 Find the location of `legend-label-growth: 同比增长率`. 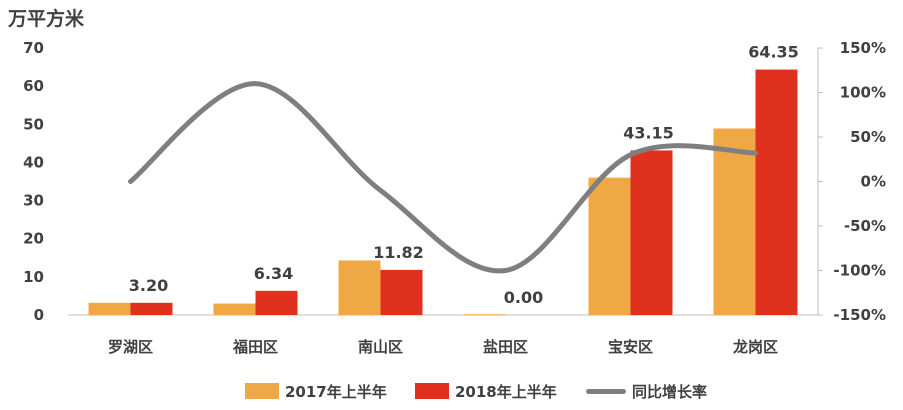

legend-label-growth: 同比增长率 is located at coordinates (670, 391).